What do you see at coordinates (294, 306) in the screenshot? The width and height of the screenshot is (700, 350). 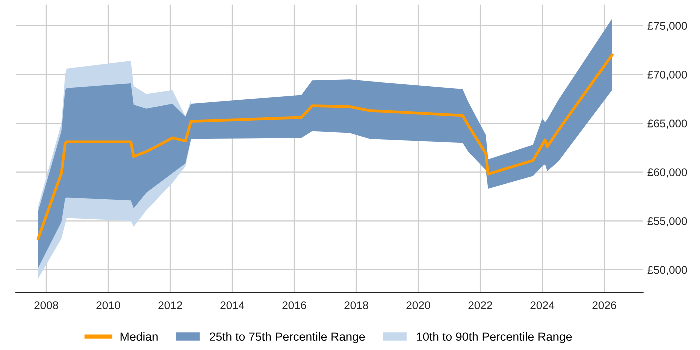 I see `x-tick-label: 2016` at bounding box center [294, 306].